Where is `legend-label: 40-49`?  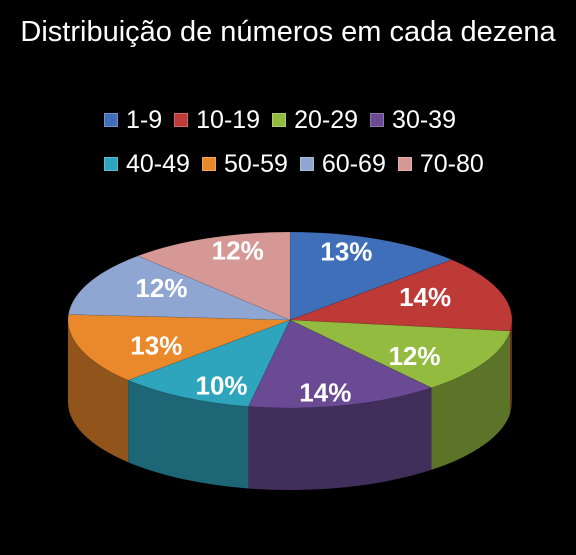 legend-label: 40-49 is located at coordinates (158, 163).